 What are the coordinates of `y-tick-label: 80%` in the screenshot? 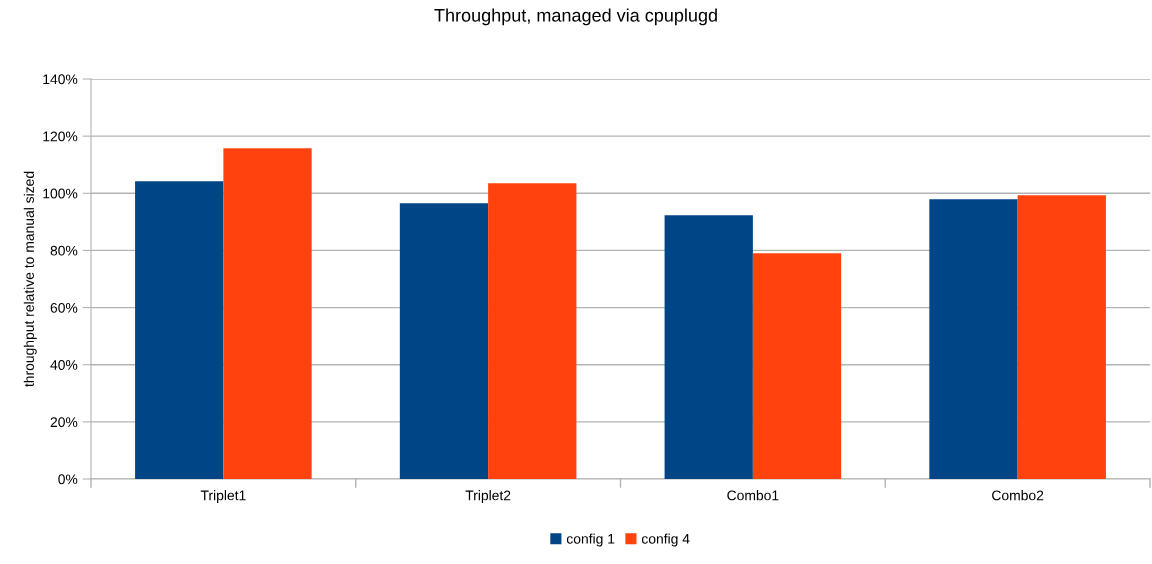 It's located at (64, 250).